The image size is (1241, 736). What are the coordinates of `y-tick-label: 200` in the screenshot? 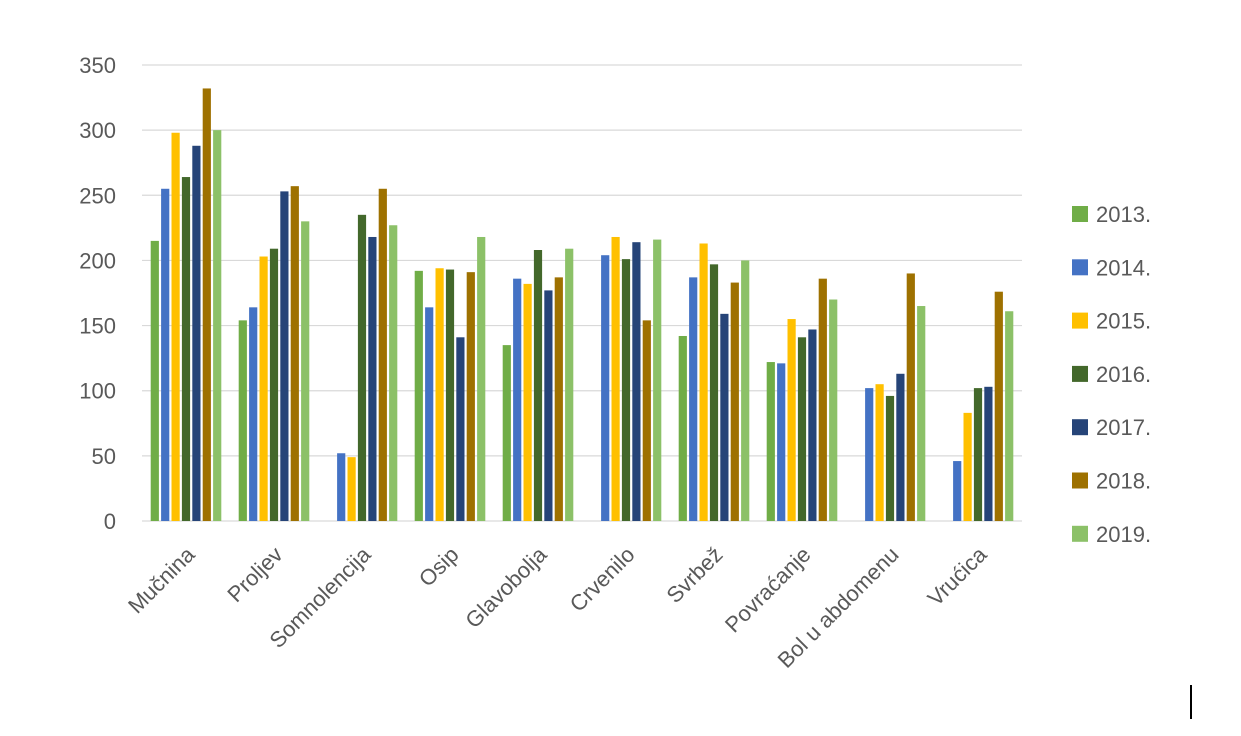 It's located at (97, 260).